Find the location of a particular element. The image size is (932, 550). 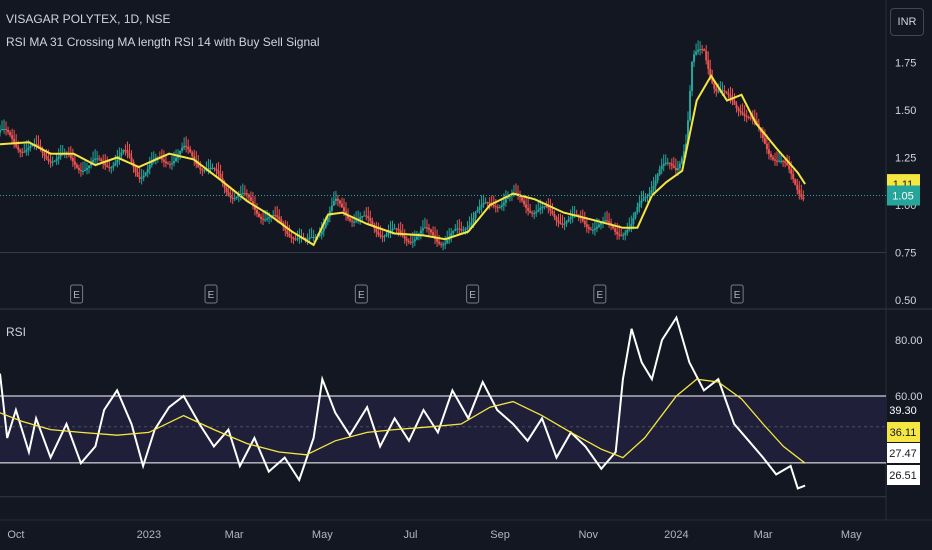

price-tick-label: 1.25 is located at coordinates (905, 159).